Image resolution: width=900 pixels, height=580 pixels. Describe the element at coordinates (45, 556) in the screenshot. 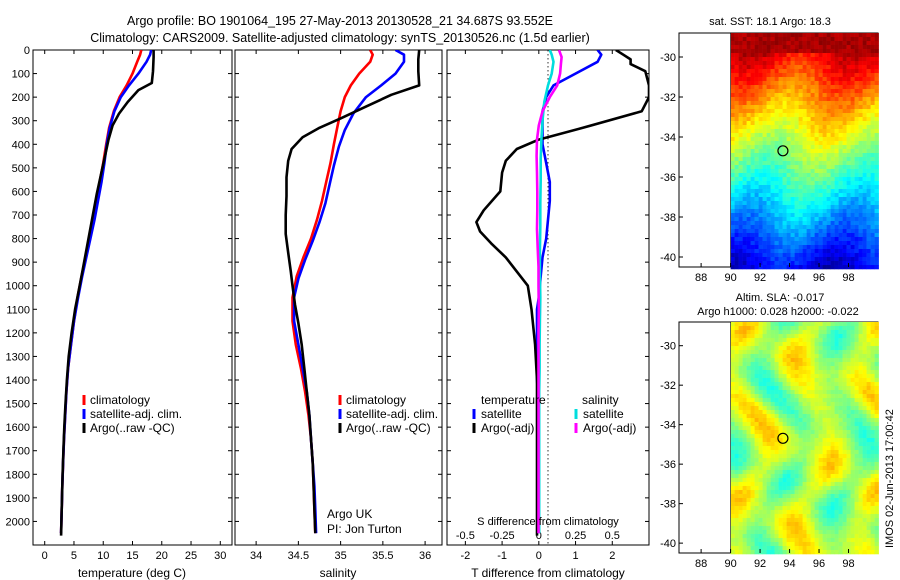

I see `temperature-x-tick-label: 0` at that location.